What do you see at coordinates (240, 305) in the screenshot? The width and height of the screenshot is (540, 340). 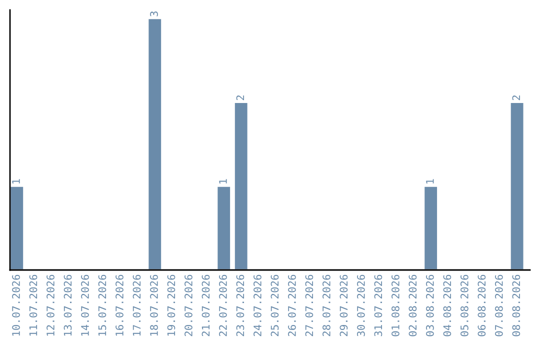 I see `x-tick-label: 23.07.2026` at bounding box center [240, 305].